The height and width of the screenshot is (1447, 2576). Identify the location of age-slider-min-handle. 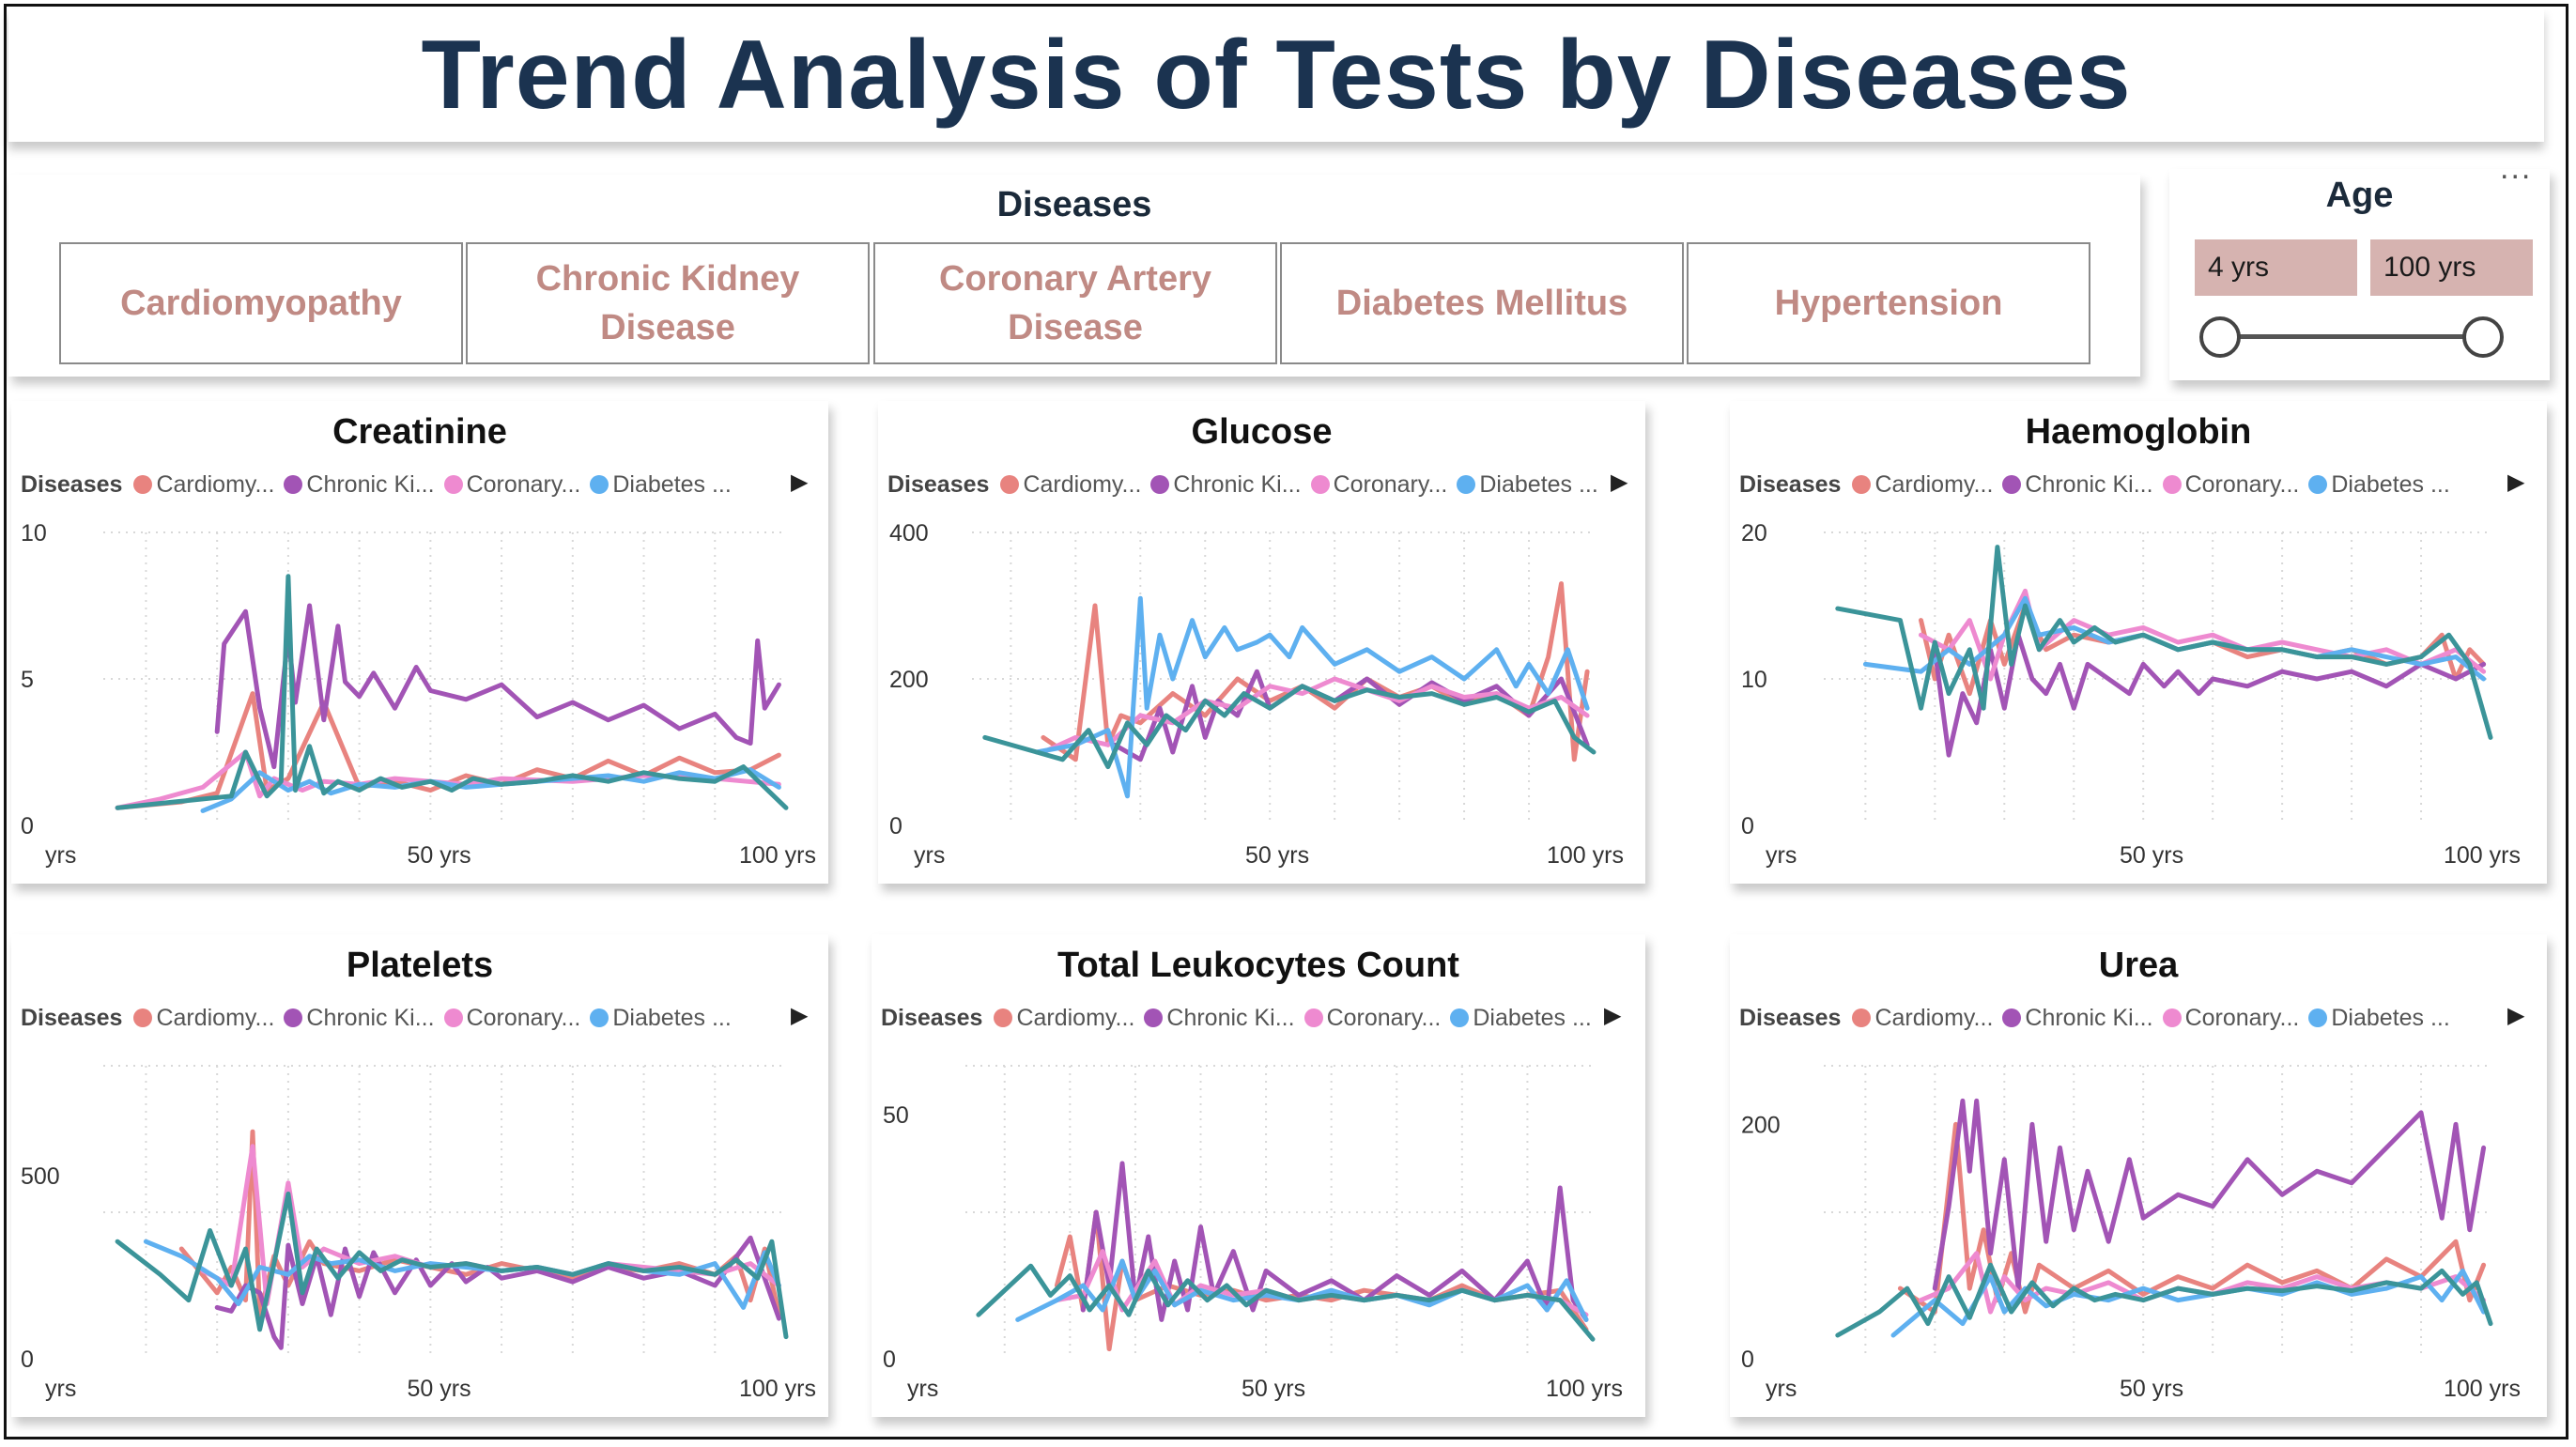
(2220, 337).